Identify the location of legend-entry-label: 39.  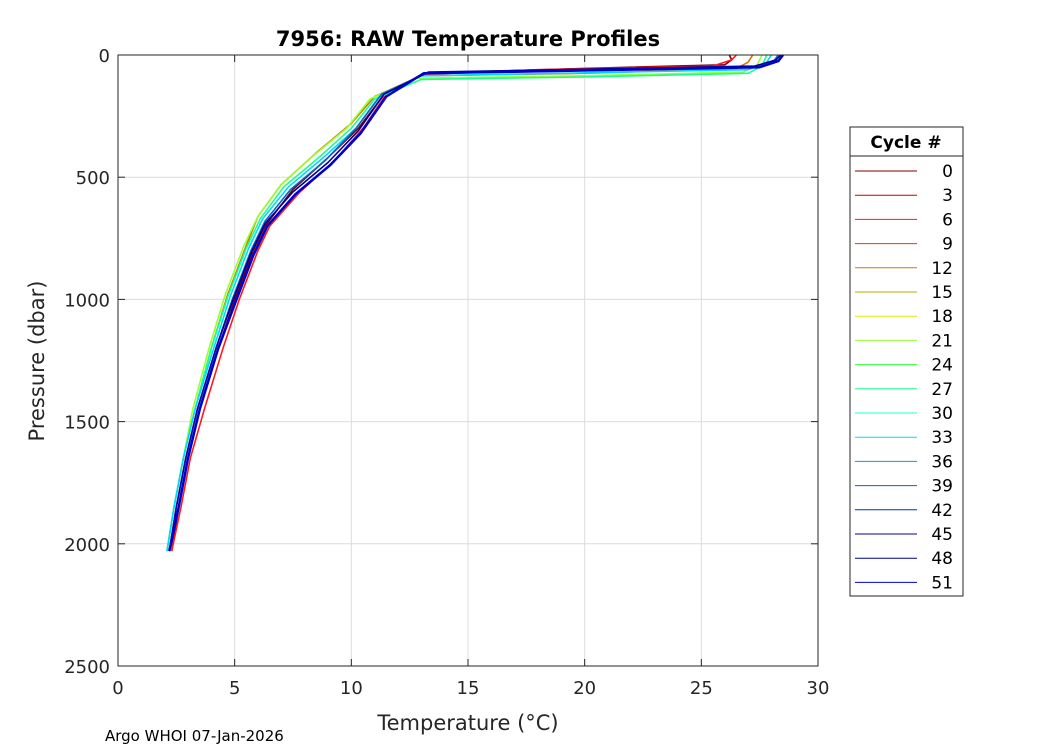
(942, 487).